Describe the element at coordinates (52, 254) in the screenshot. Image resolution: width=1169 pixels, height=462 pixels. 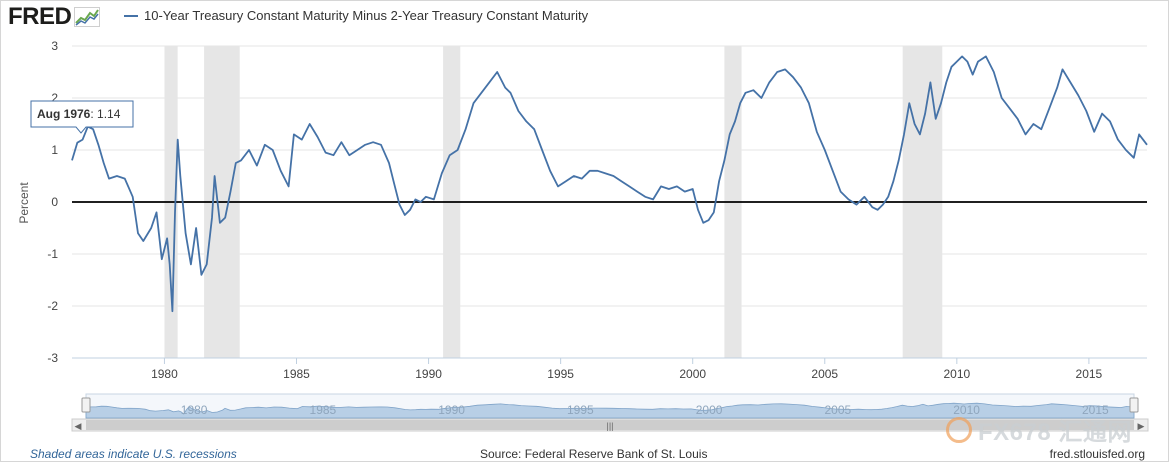
I see `y-tick-label: -1` at that location.